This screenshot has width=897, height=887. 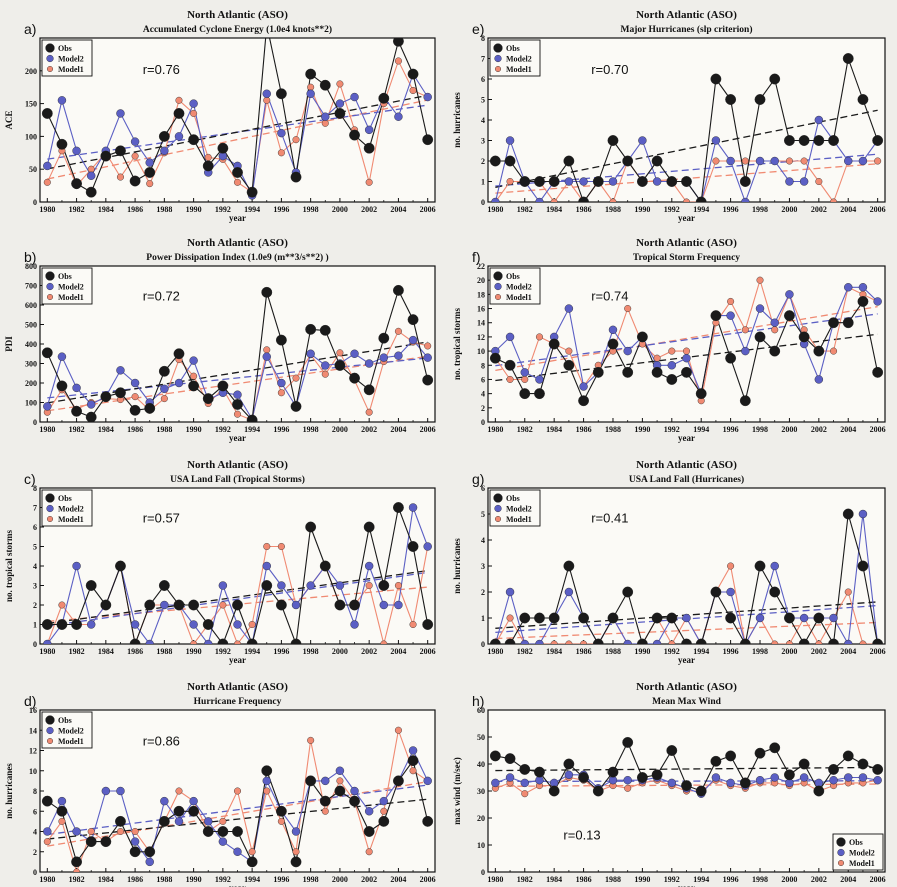 What do you see at coordinates (35, 644) in the screenshot?
I see `y-tick-label: 0` at bounding box center [35, 644].